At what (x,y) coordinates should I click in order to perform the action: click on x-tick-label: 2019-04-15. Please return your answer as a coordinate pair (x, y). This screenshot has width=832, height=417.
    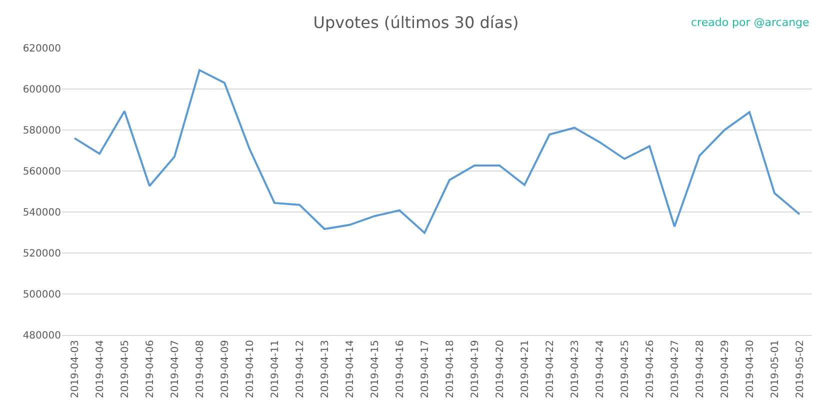
    Looking at the image, I should click on (375, 369).